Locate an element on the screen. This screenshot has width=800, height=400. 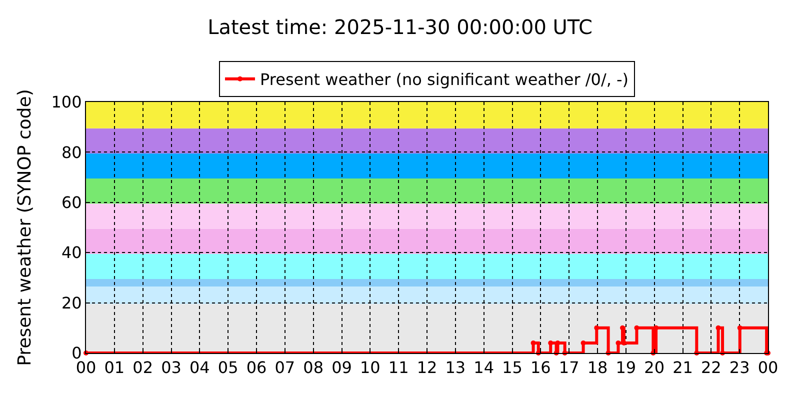
x-tick-label: 23 is located at coordinates (739, 368).